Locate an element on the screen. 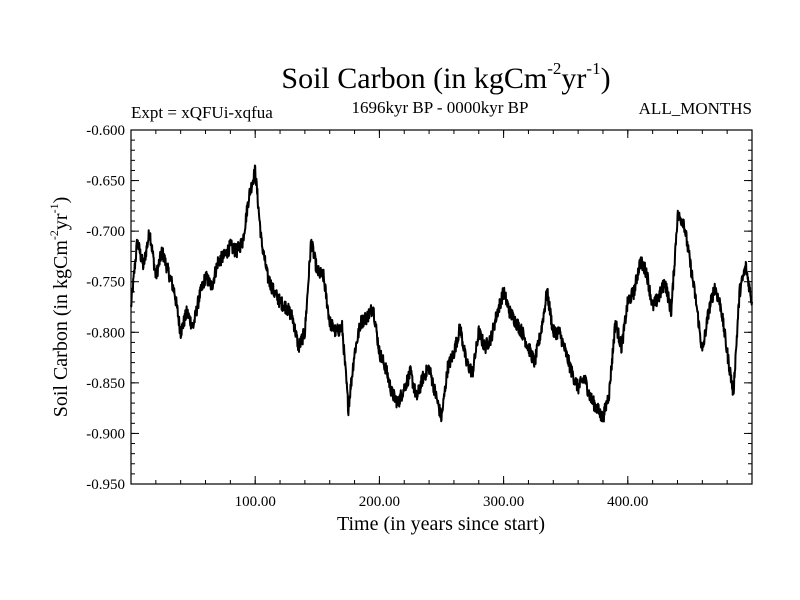  y-tick-label: -0.800 is located at coordinates (105, 333).